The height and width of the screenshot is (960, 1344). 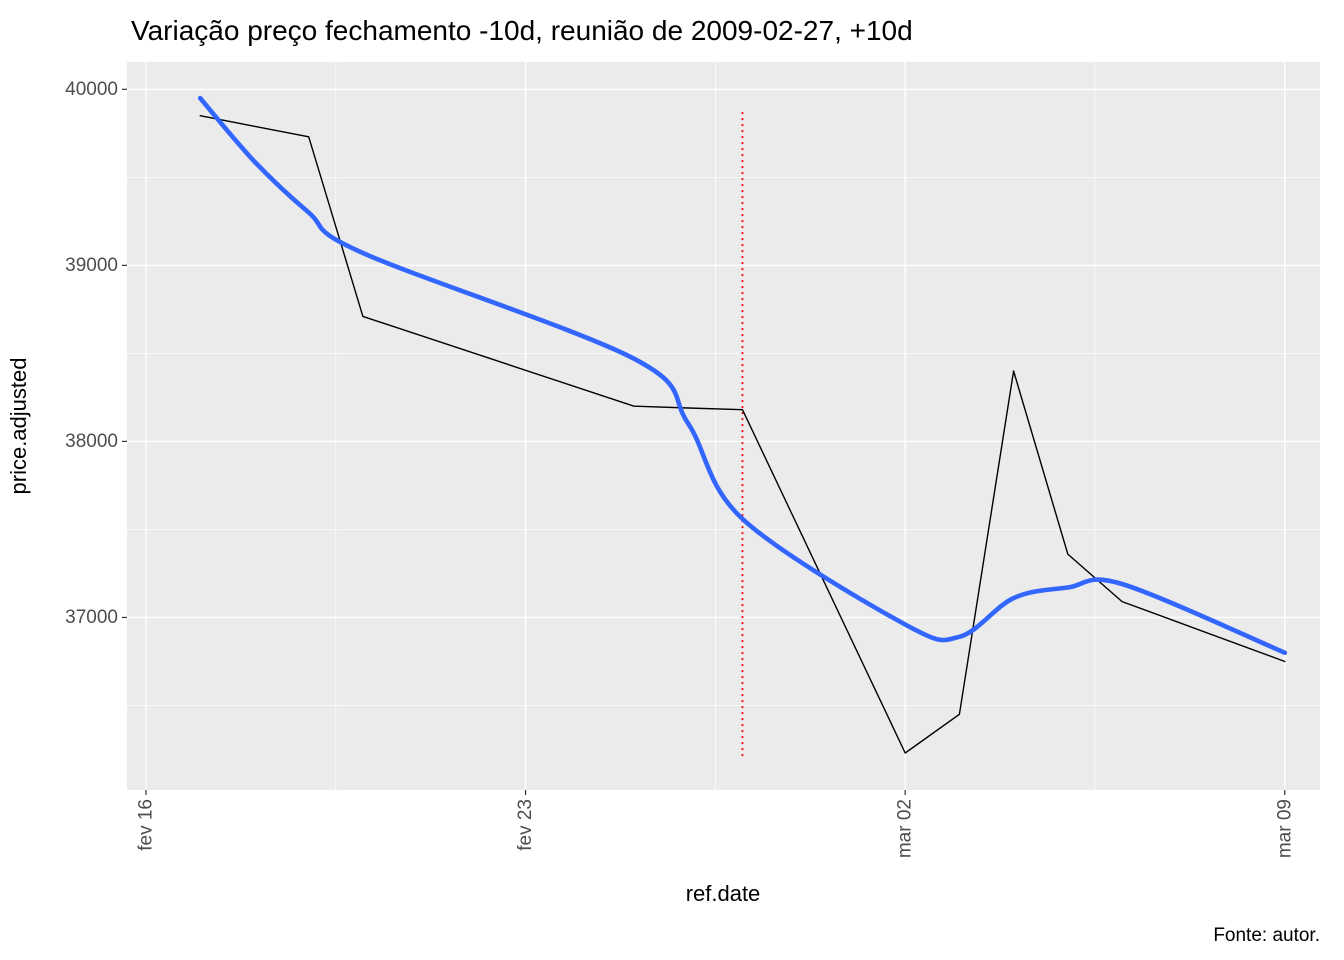 What do you see at coordinates (91, 89) in the screenshot?
I see `y-tick-label: 40000` at bounding box center [91, 89].